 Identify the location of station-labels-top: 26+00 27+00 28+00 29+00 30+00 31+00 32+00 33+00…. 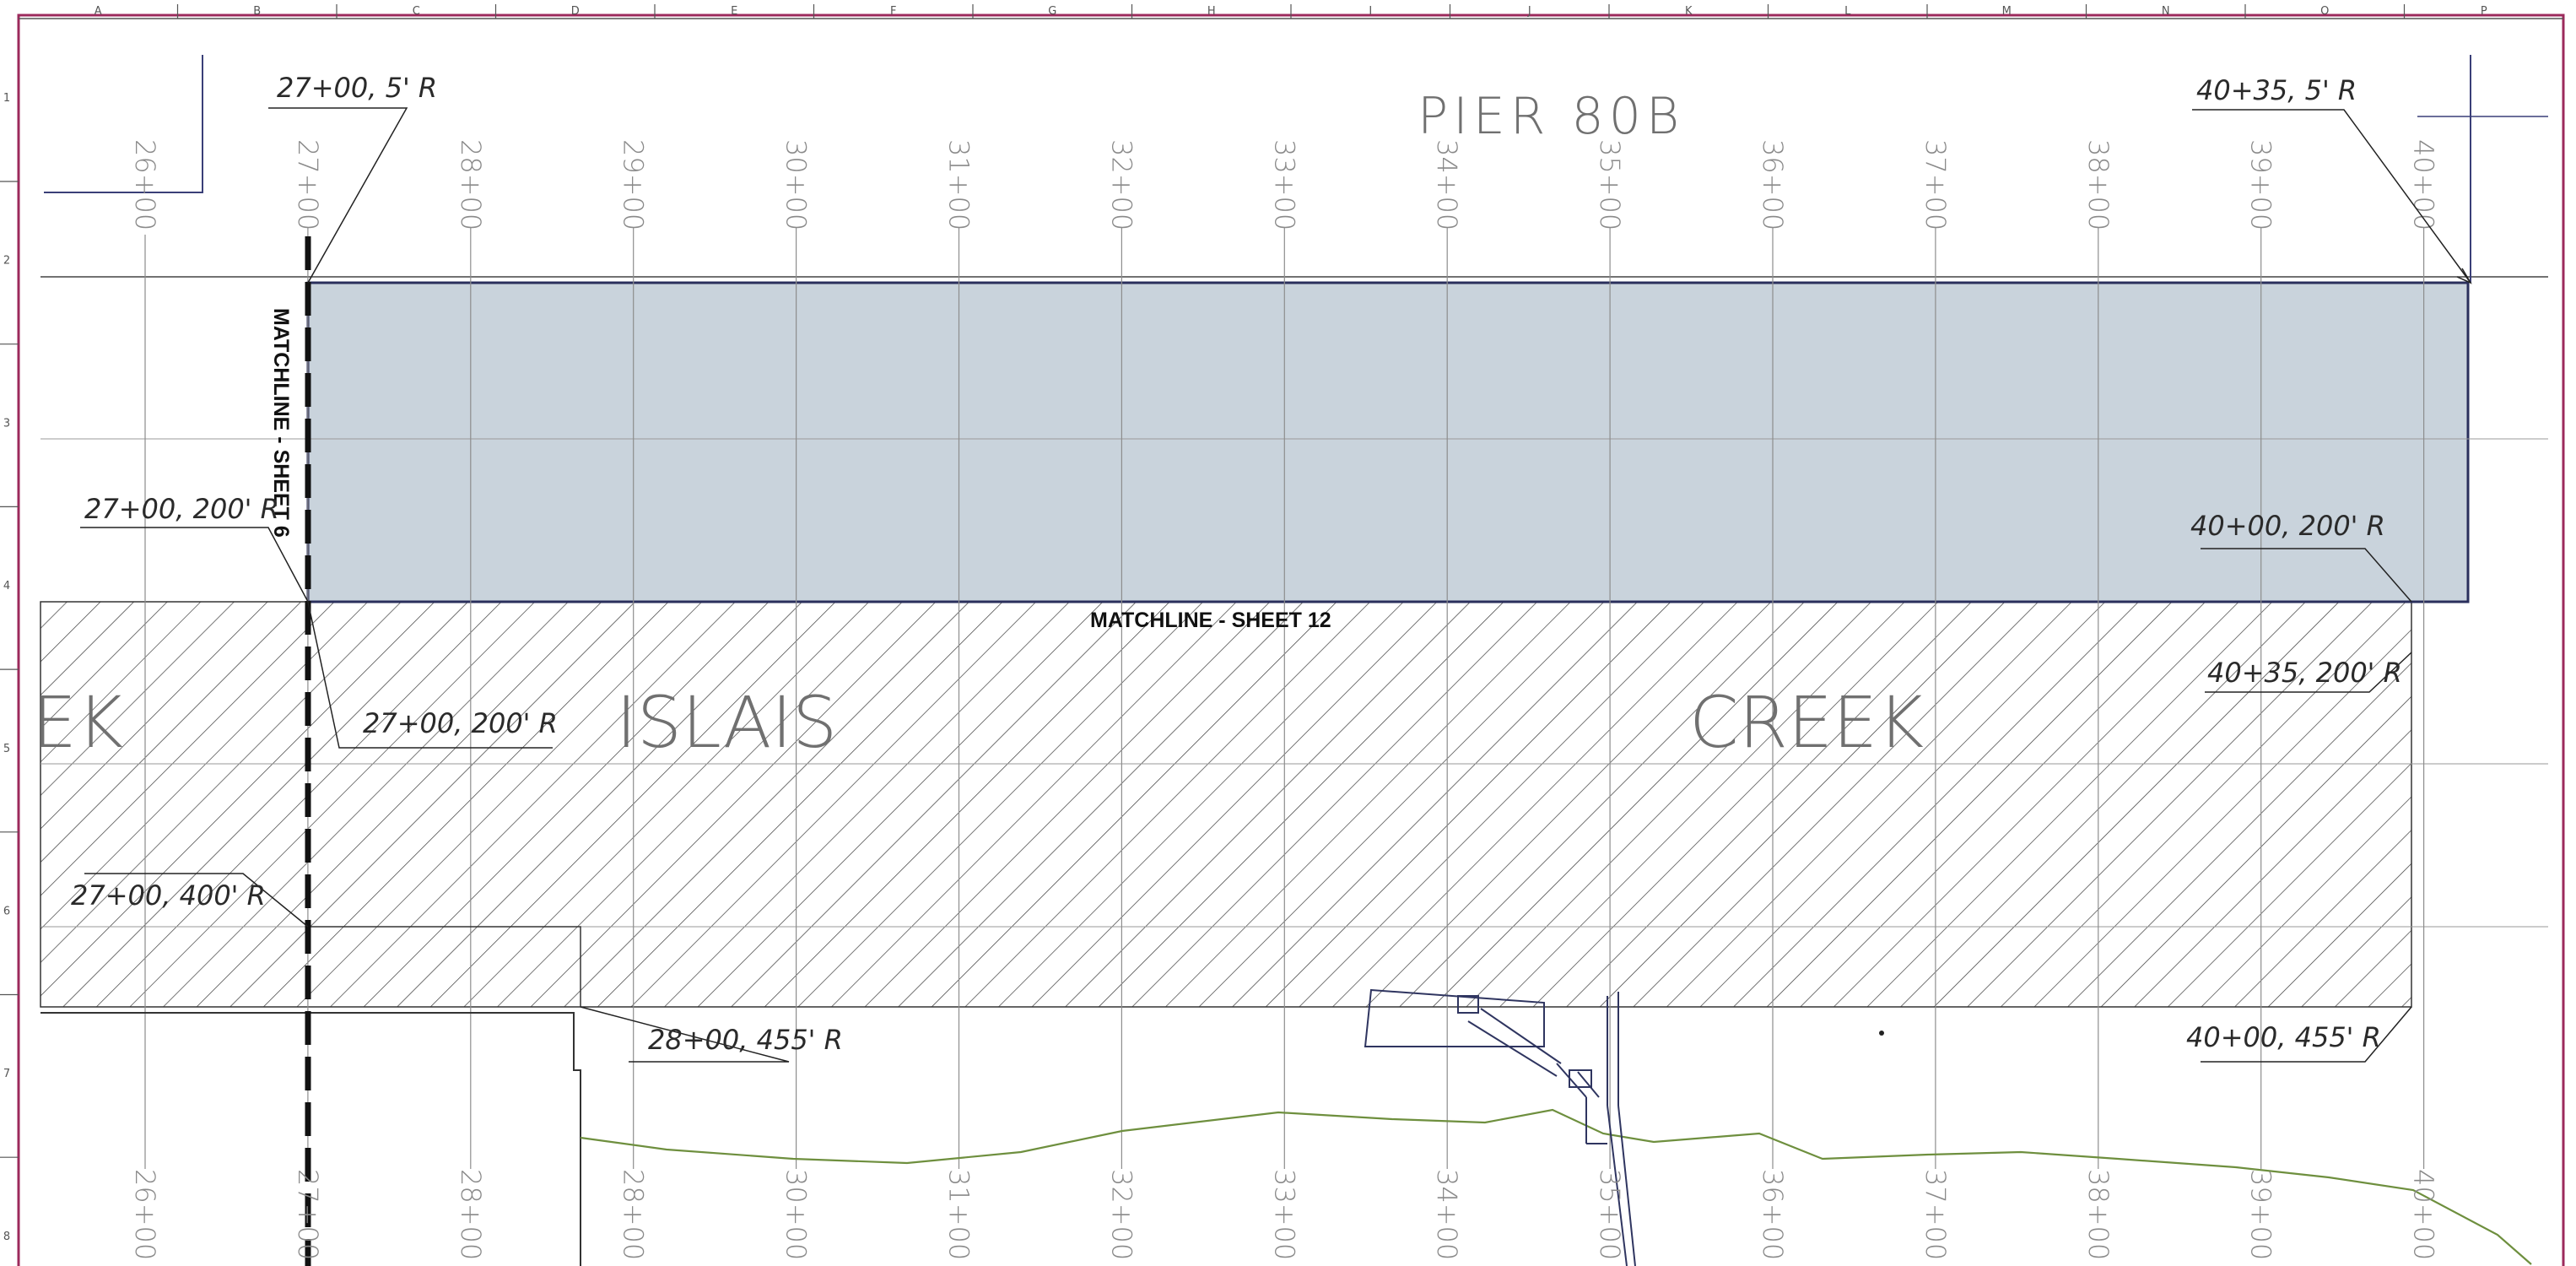
(1284, 184).